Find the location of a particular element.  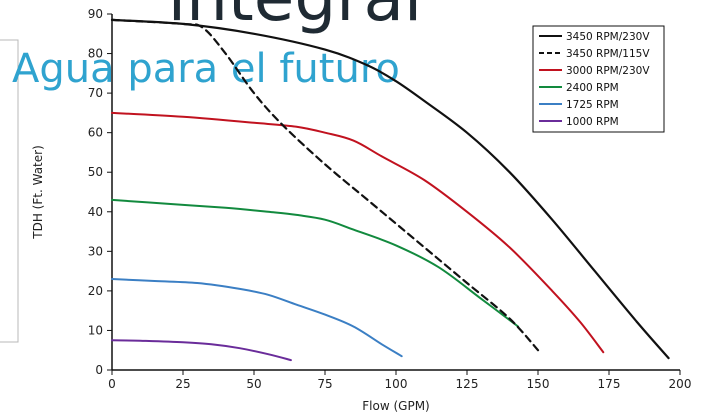

x-tick-label: 100 is located at coordinates (396, 384).